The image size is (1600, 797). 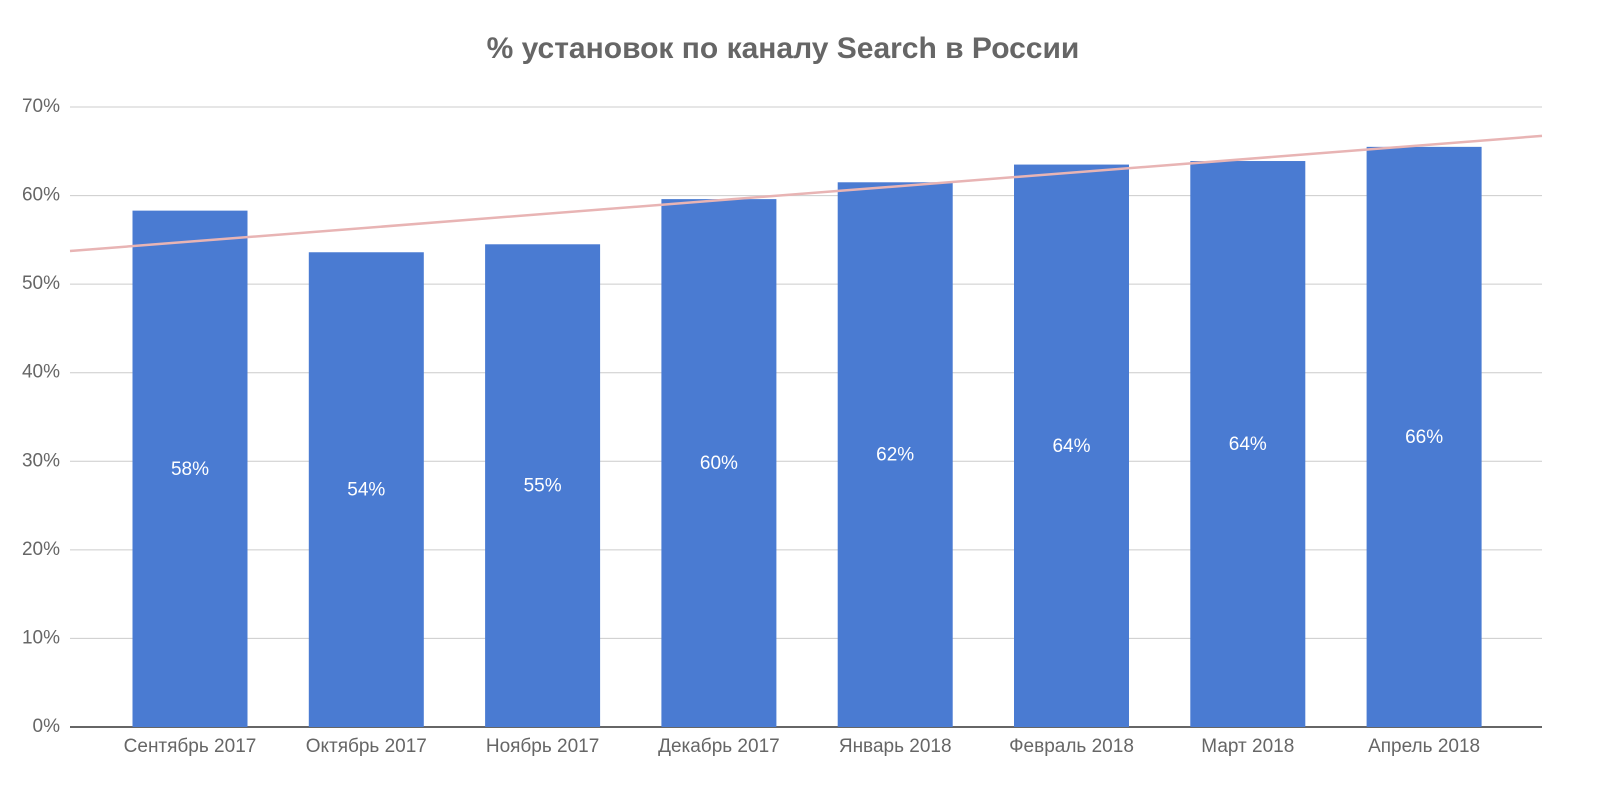 What do you see at coordinates (41, 549) in the screenshot?
I see `y-tick-label: 20%` at bounding box center [41, 549].